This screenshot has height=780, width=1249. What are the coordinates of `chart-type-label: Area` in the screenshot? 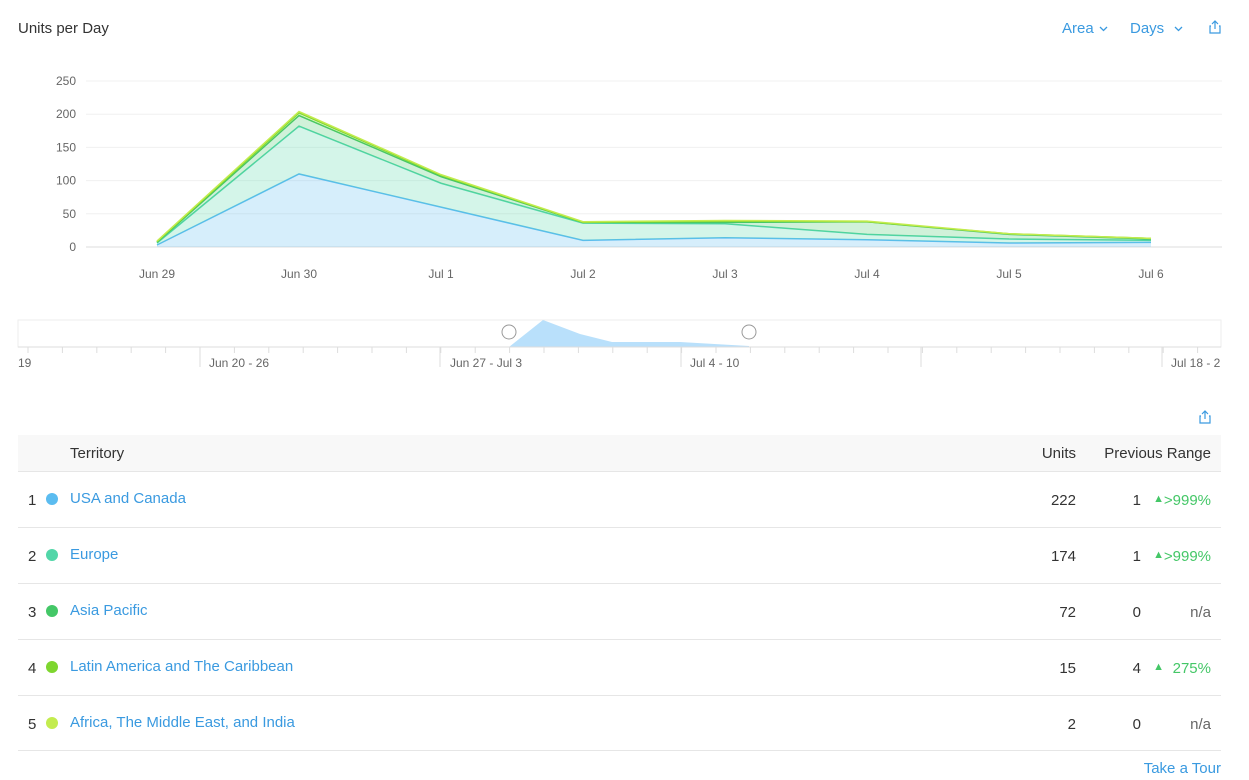 It's located at (1078, 28).